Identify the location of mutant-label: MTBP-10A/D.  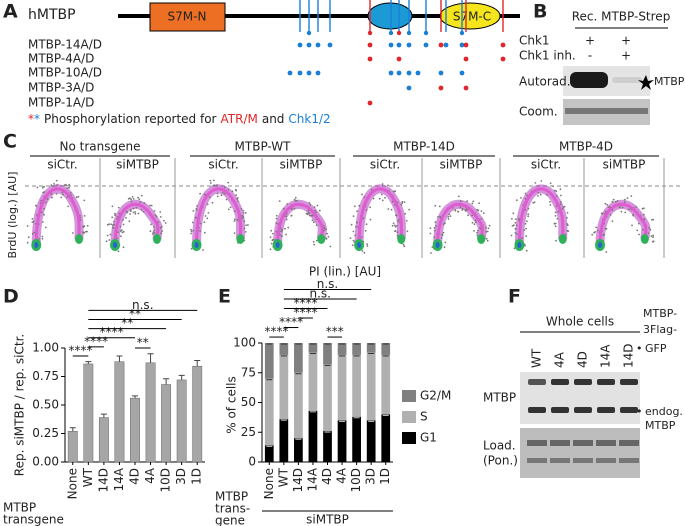
(65, 73).